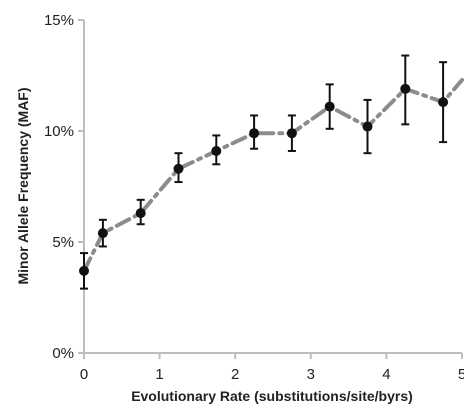 This screenshot has height=406, width=464. Describe the element at coordinates (84, 374) in the screenshot. I see `x-tick-label: 0` at that location.